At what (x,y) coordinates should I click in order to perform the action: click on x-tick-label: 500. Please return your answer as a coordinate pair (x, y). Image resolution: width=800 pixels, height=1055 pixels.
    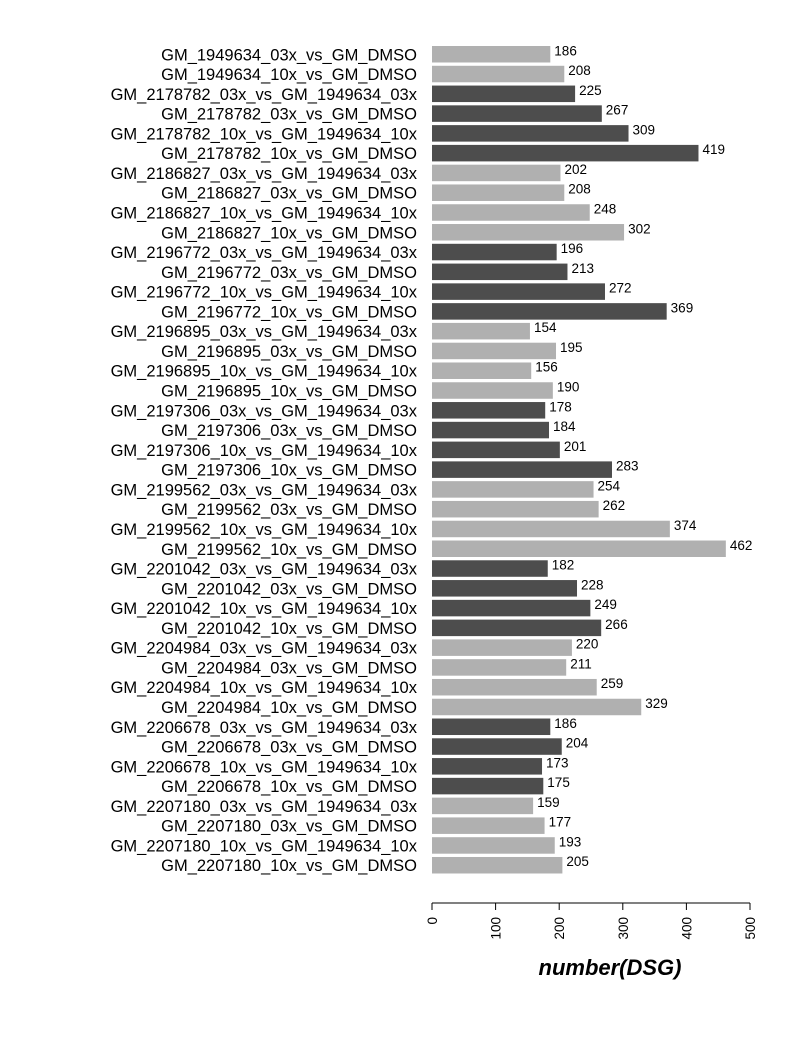
    Looking at the image, I should click on (750, 928).